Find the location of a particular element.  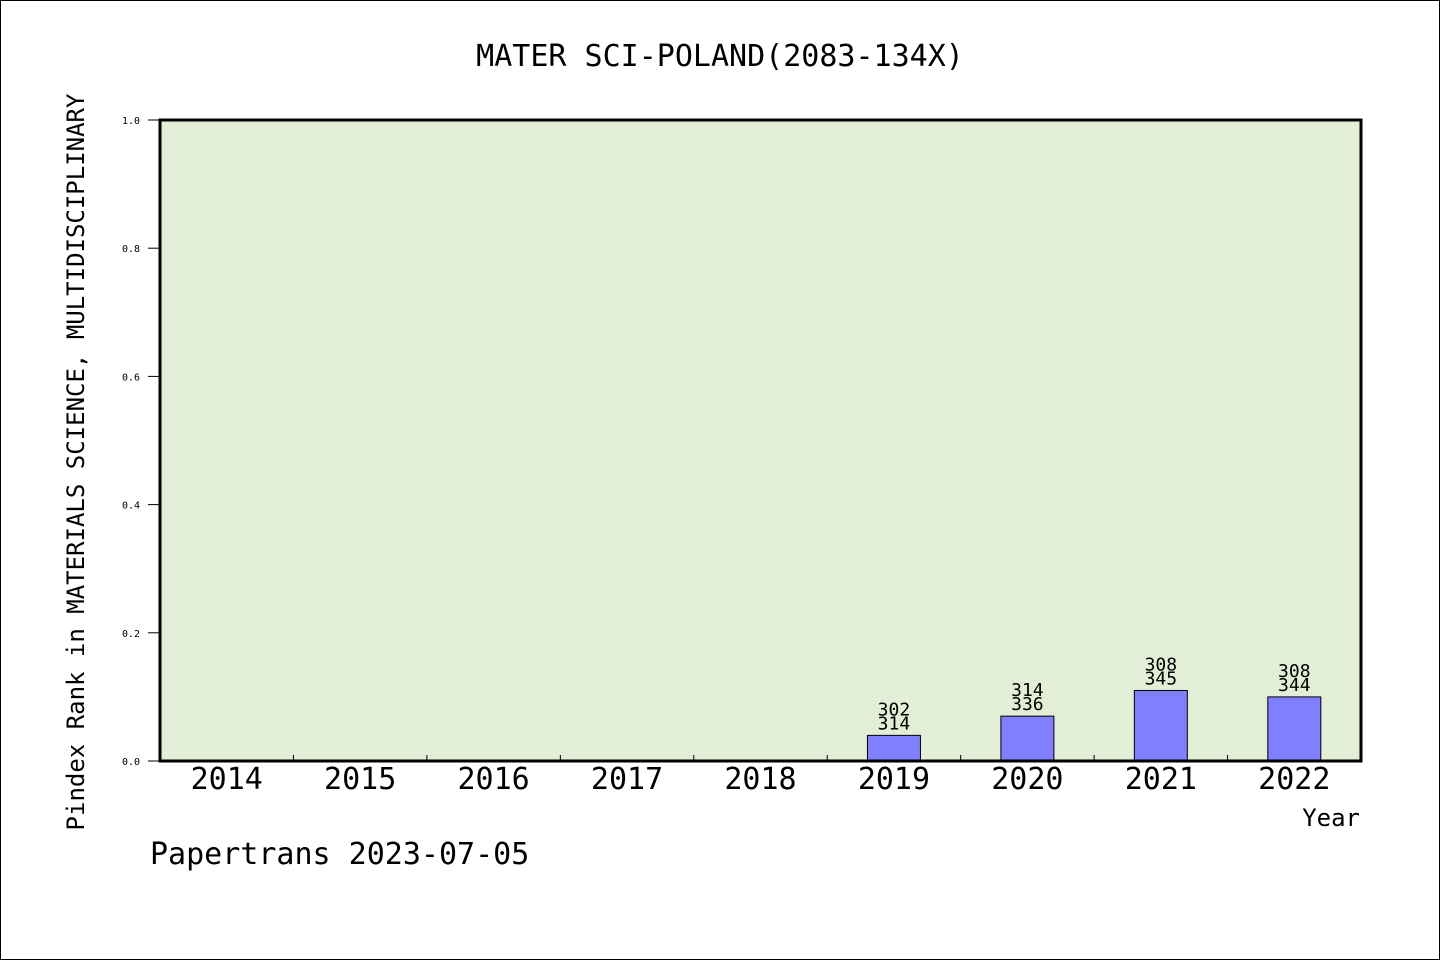

y-tick-label: 0.2 is located at coordinates (131, 634).